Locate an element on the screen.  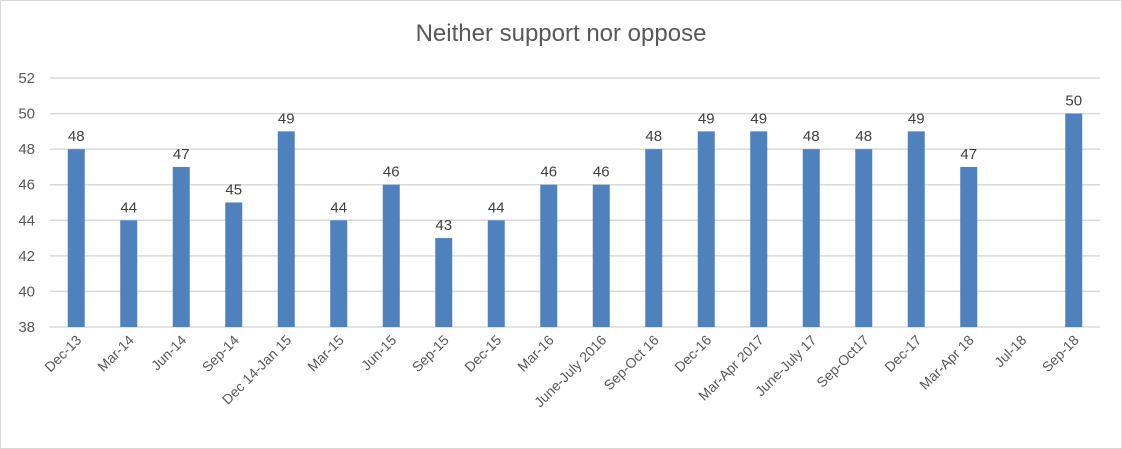
x-tick-label: Jul-18 is located at coordinates (1010, 351).